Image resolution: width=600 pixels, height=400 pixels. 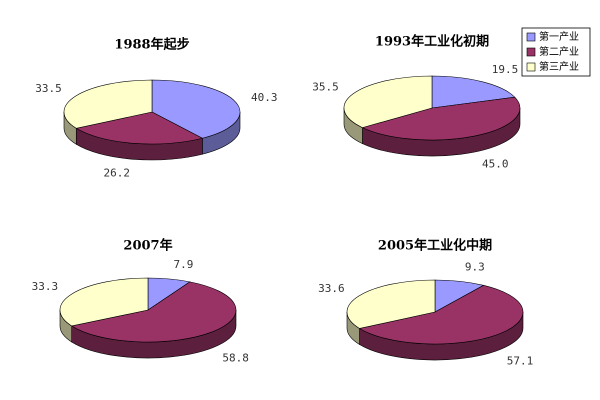 What do you see at coordinates (235, 357) in the screenshot?
I see `data-label: 58.8` at bounding box center [235, 357].